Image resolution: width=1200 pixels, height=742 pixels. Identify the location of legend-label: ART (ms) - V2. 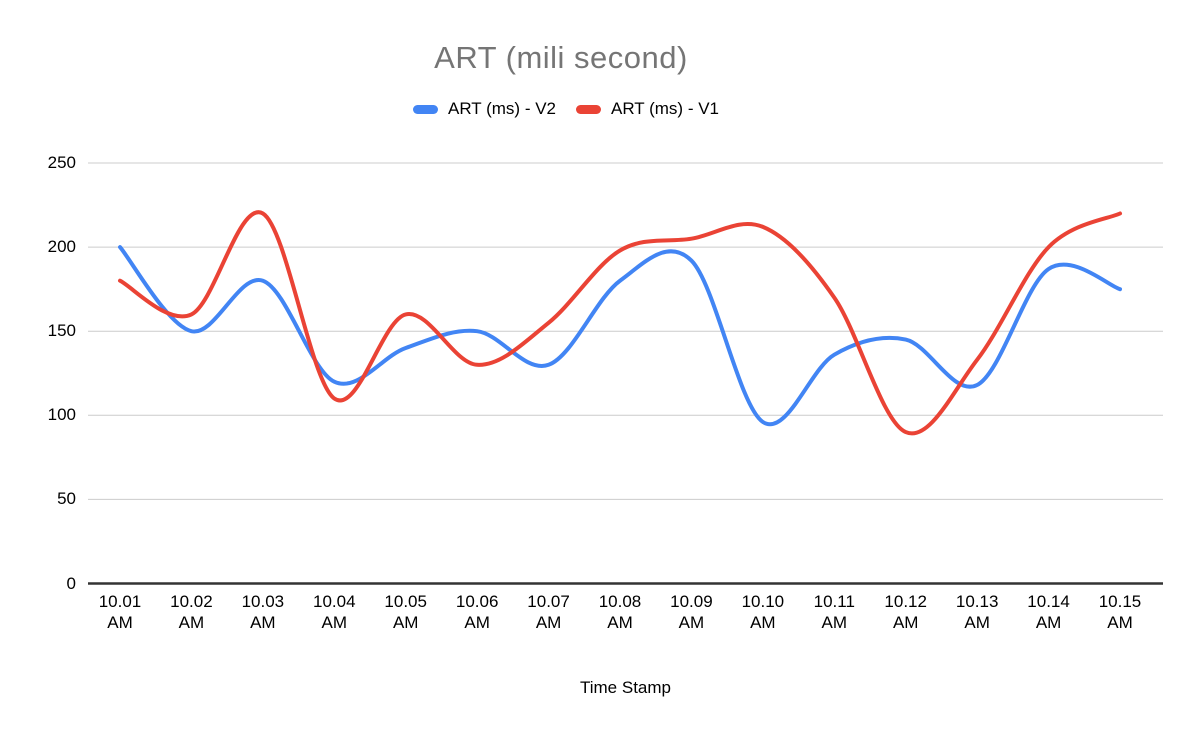
(502, 108).